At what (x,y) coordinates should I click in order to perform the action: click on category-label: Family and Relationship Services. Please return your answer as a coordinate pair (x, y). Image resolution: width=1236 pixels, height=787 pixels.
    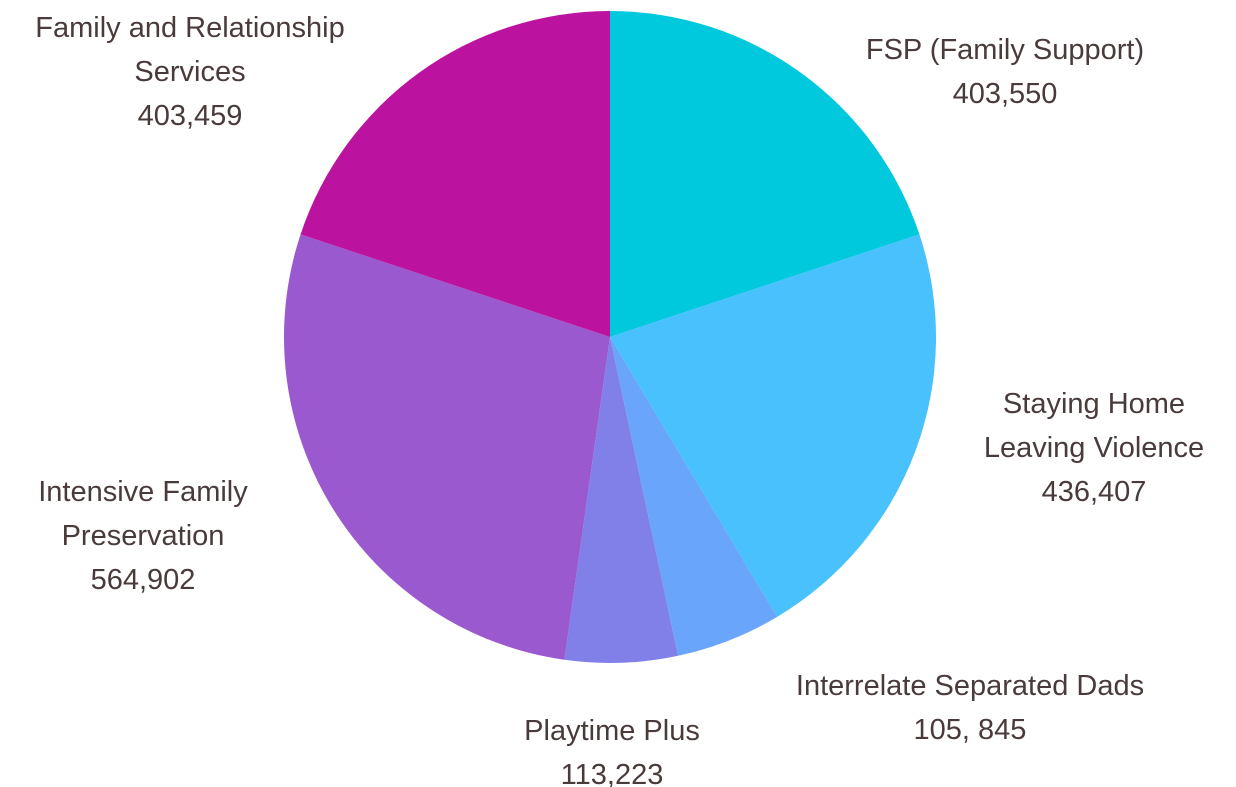
    Looking at the image, I should click on (190, 50).